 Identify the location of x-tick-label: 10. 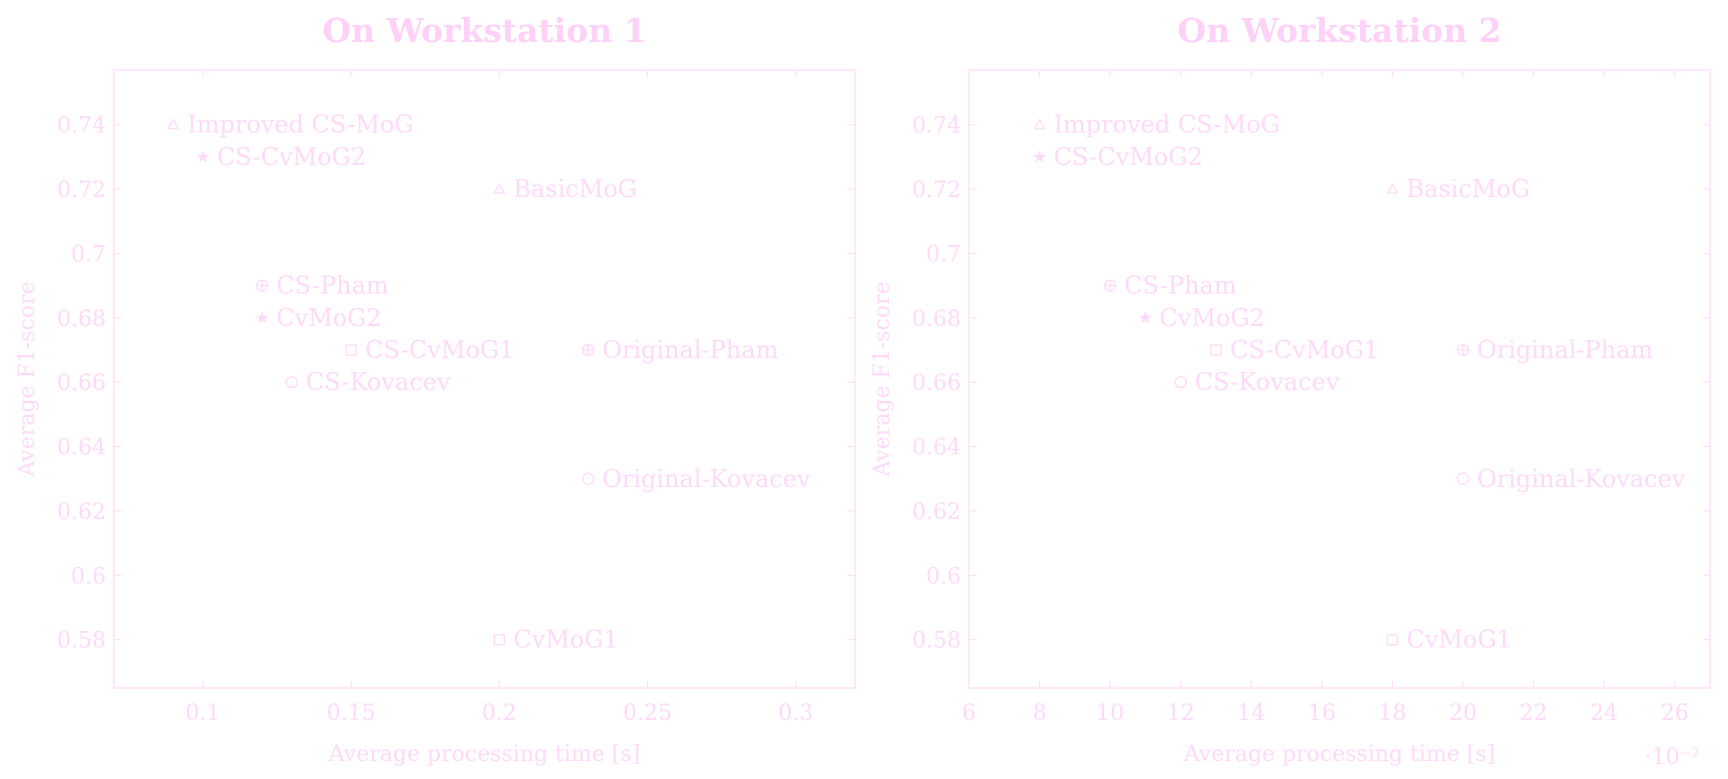
(1110, 713).